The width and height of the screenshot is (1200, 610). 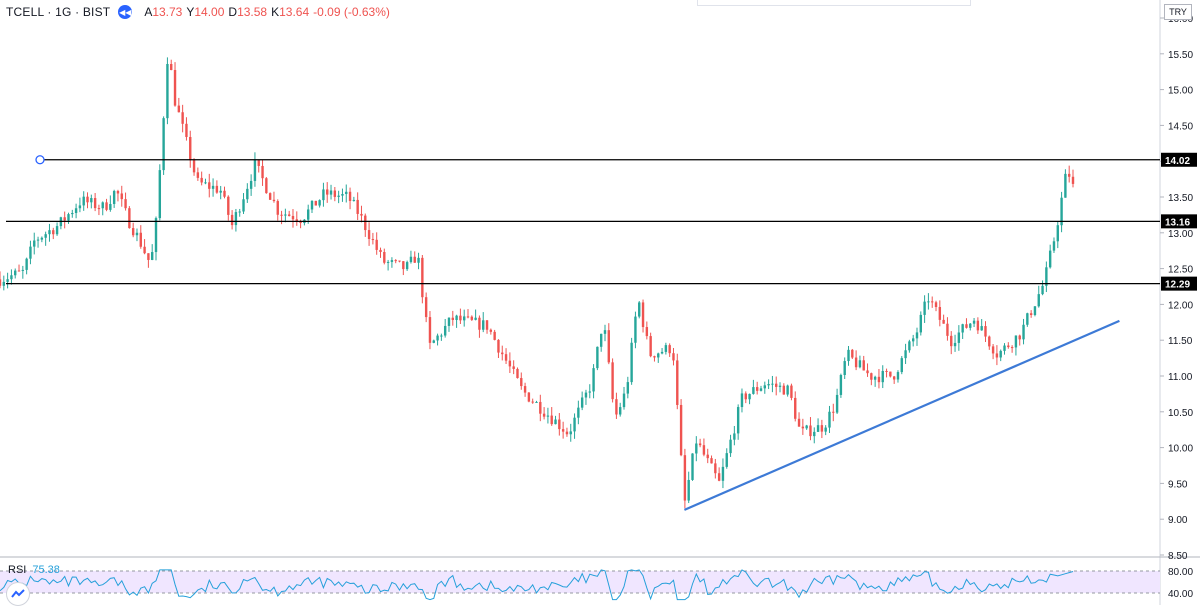 I want to click on close-label: K, so click(x=275, y=12).